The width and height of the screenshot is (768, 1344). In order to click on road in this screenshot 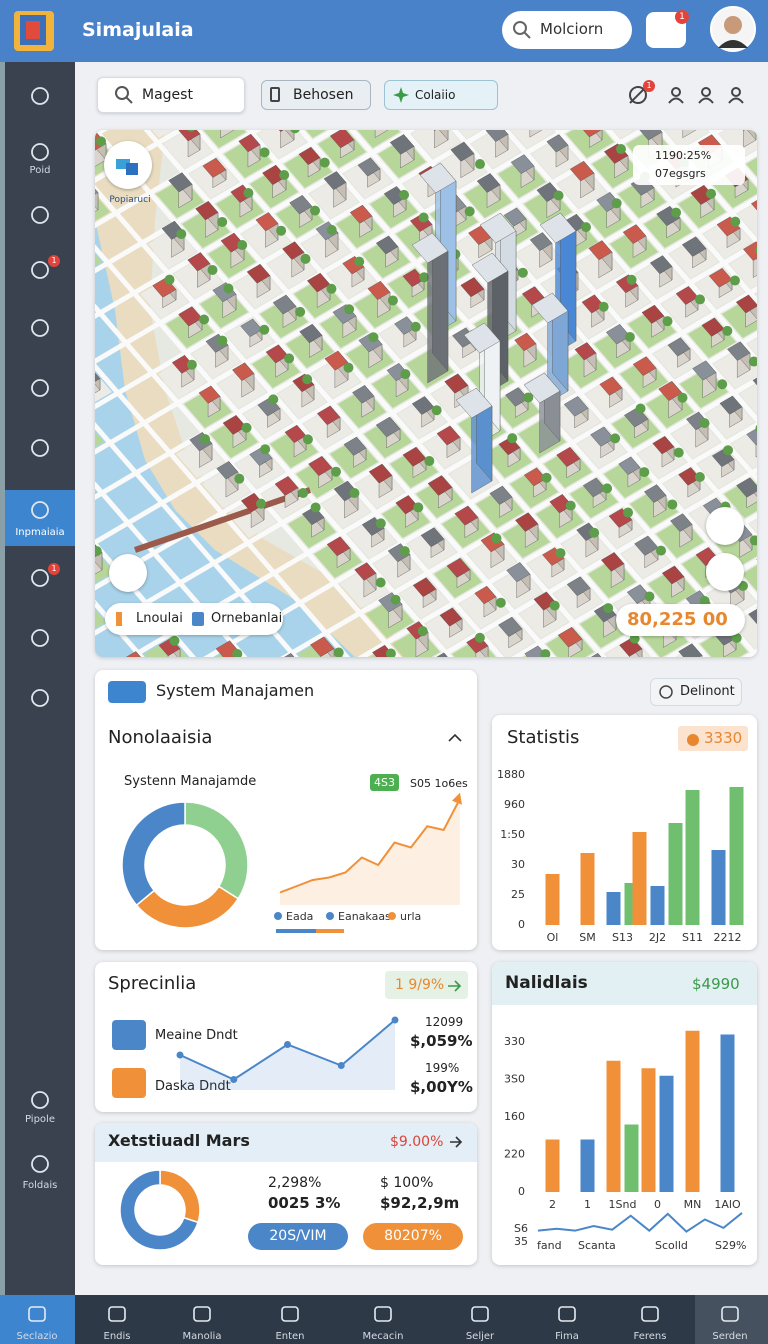, I will do `click(681, 217)`.